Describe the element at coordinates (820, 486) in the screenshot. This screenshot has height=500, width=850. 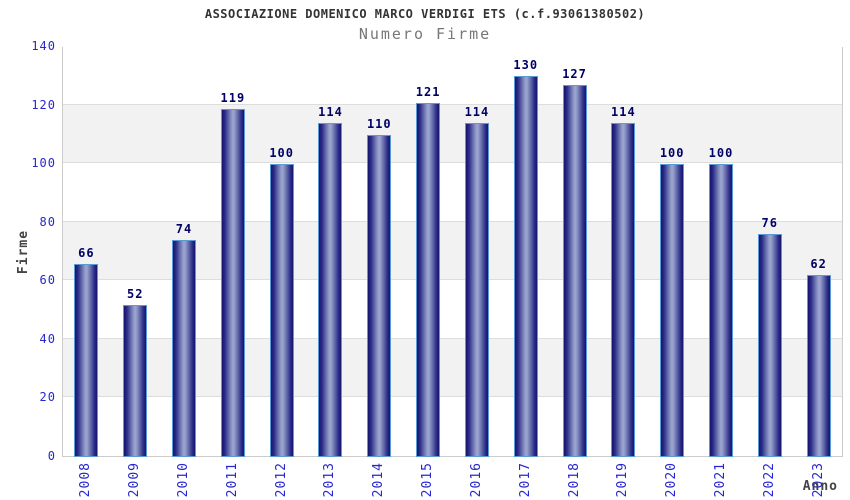
I see `x-axis-title: Anno` at that location.